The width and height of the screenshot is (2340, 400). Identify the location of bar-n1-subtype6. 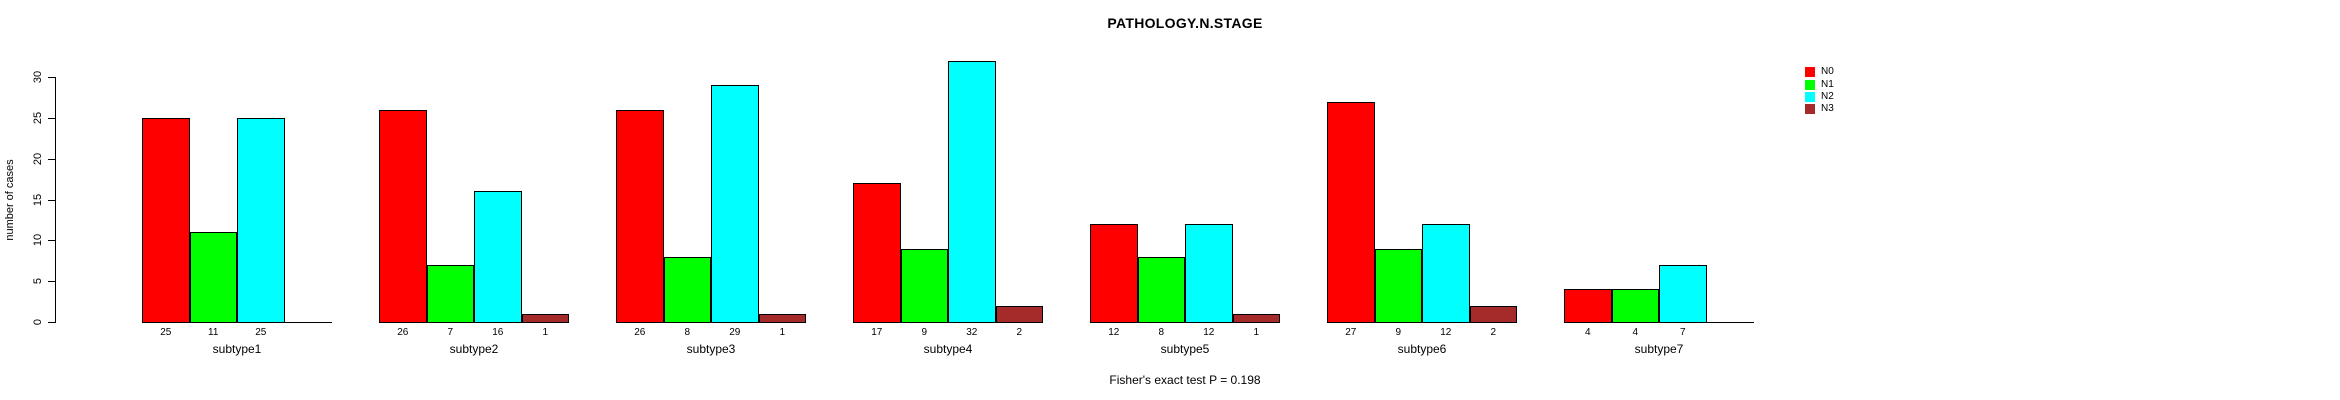
(1398, 285).